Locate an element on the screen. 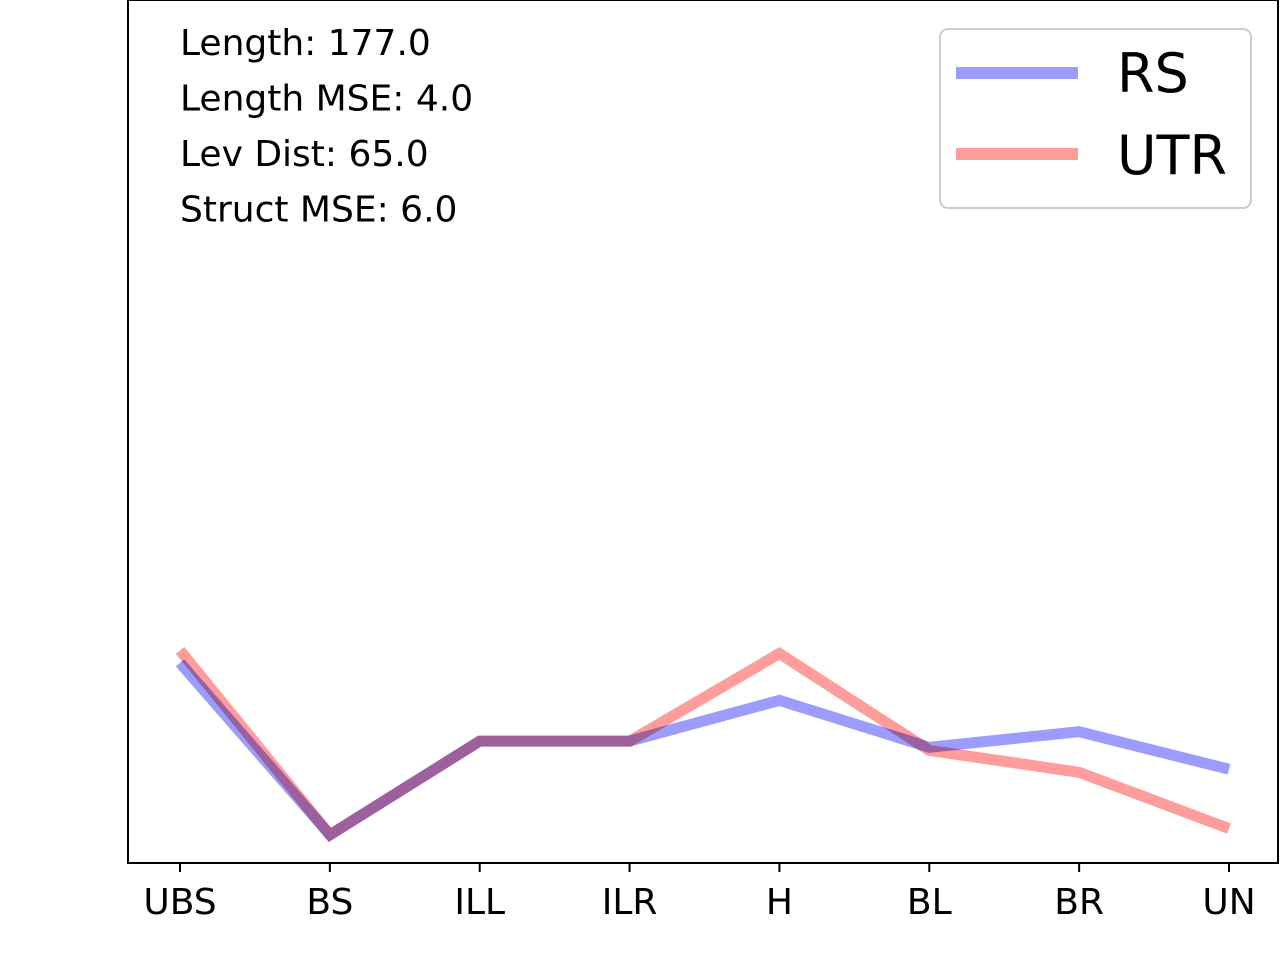 This screenshot has width=1280, height=964. x-tick-label-ilr: ILR is located at coordinates (630, 902).